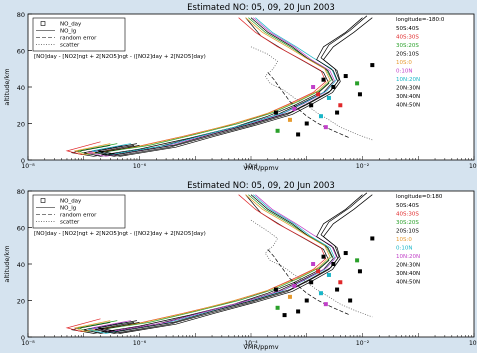 Image resolution: width=477 pixels, height=353 pixels. Describe the element at coordinates (407, 215) in the screenshot. I see `legend-entry-40S-30S: 40S:30S` at that location.